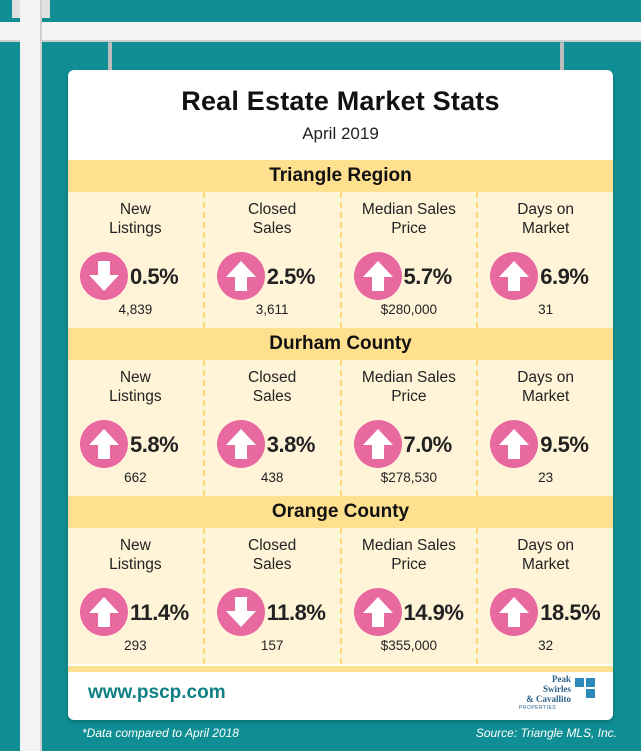  Describe the element at coordinates (546, 309) in the screenshot. I see `metric-value: 31` at that location.